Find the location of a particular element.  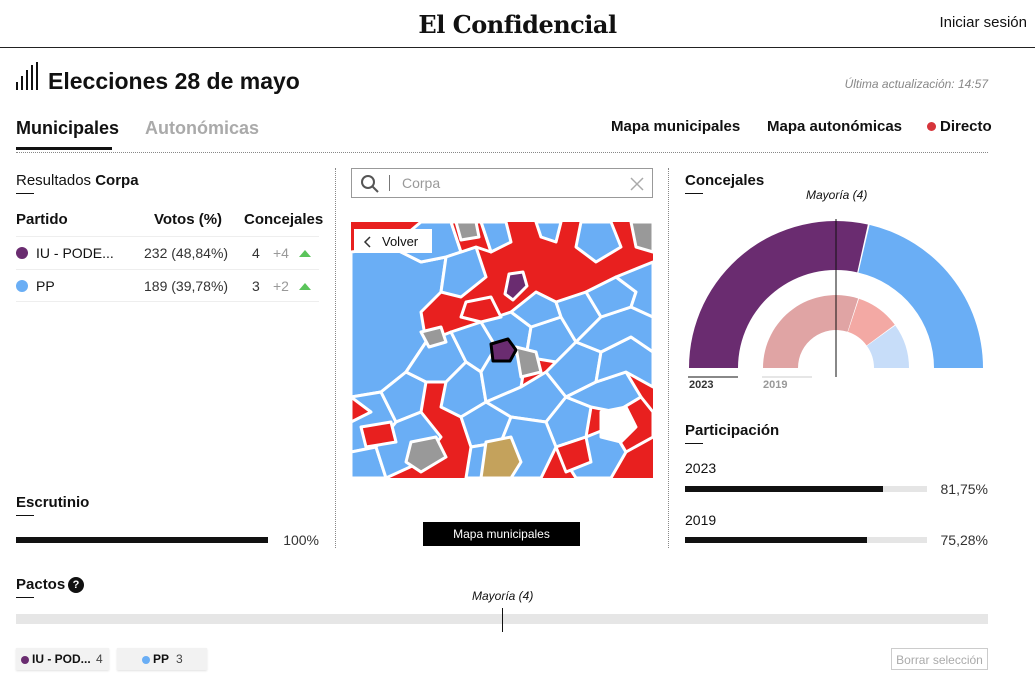

participation-year: 2019 is located at coordinates (701, 520).